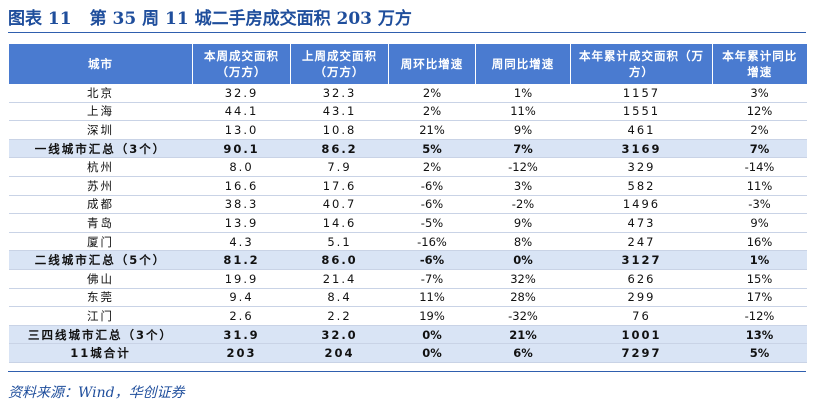  What do you see at coordinates (241, 335) in the screenshot?
I see `table-cell: 31.9` at bounding box center [241, 335].